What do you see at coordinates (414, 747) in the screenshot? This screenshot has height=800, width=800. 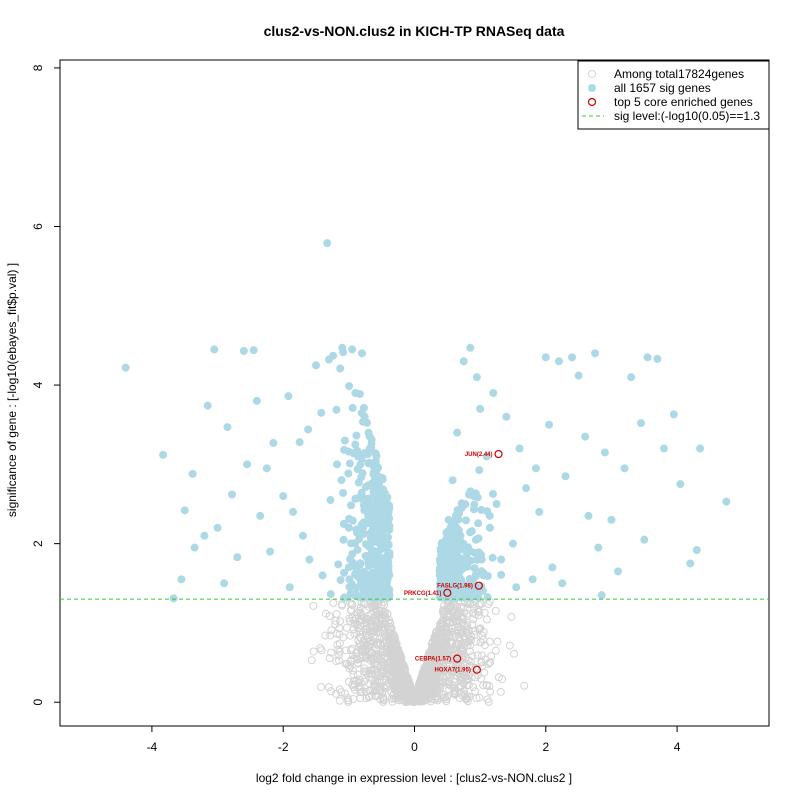 I see `x-tick-label: 0` at bounding box center [414, 747].